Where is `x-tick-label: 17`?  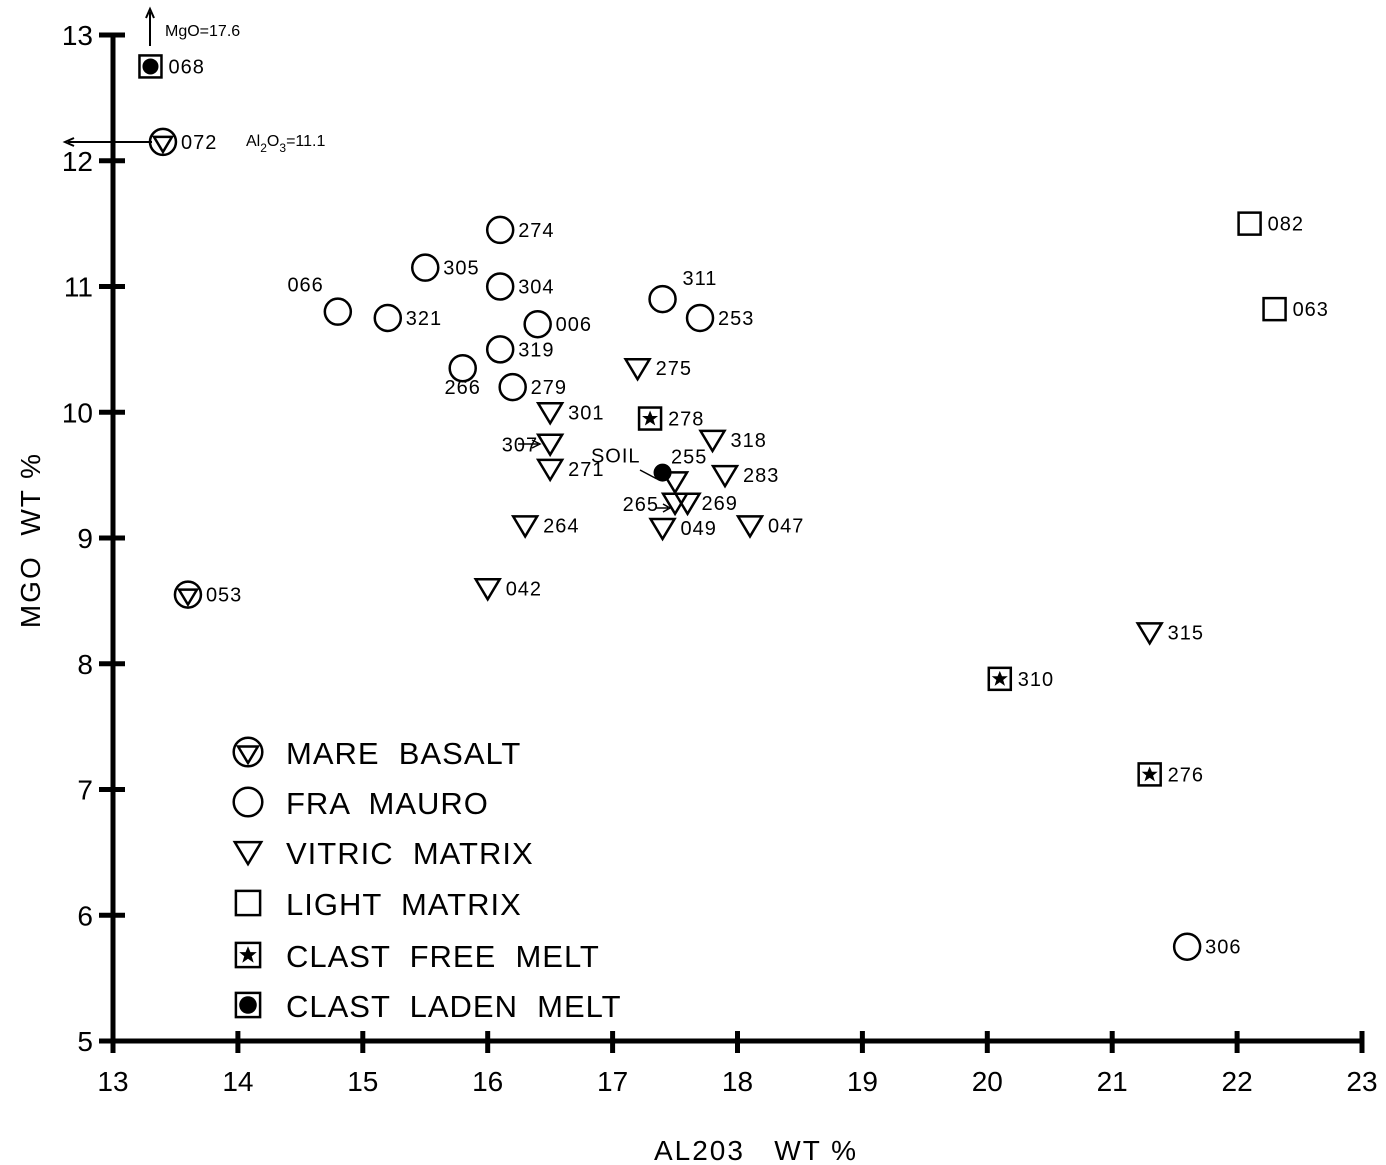 x-tick-label: 17 is located at coordinates (612, 1081).